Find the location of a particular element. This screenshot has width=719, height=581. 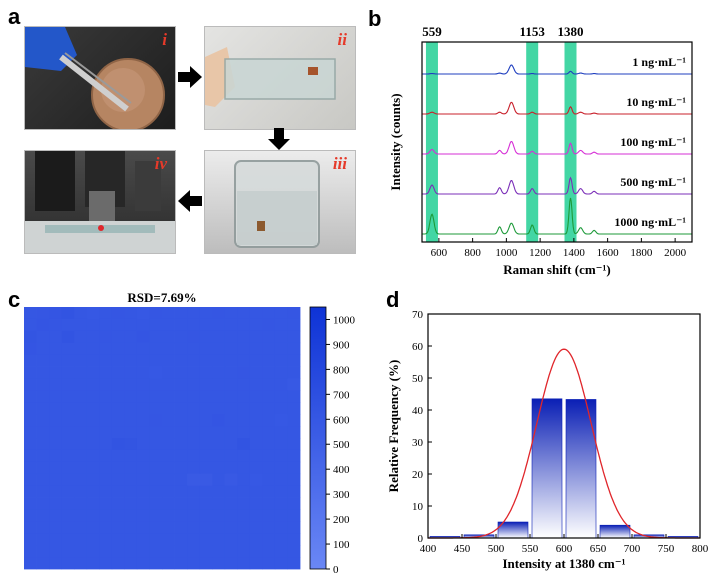

sample-disc-illustration is located at coordinates (95, 78).